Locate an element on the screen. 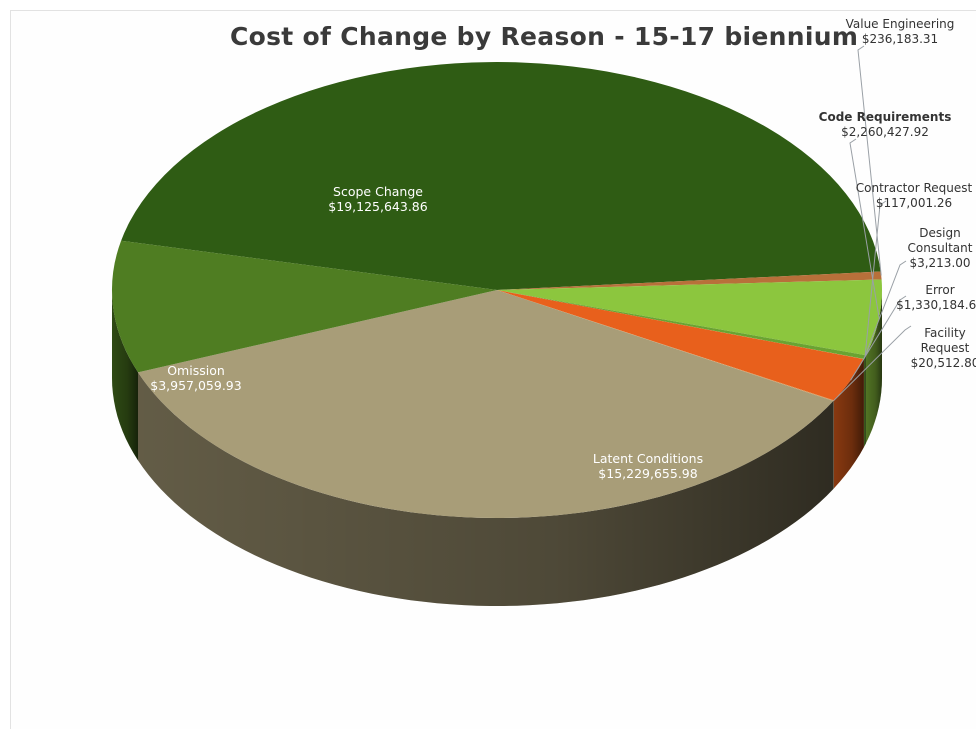 This screenshot has width=976, height=729. slice-label-scope-change: Scope Change$19,125,643.86 is located at coordinates (377, 199).